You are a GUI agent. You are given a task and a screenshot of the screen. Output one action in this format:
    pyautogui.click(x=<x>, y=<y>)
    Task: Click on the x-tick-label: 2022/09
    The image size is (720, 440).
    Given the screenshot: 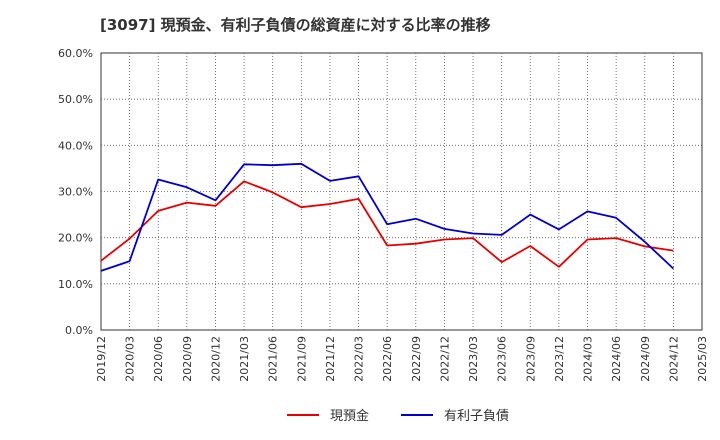 What is the action you would take?
    pyautogui.click(x=416, y=359)
    